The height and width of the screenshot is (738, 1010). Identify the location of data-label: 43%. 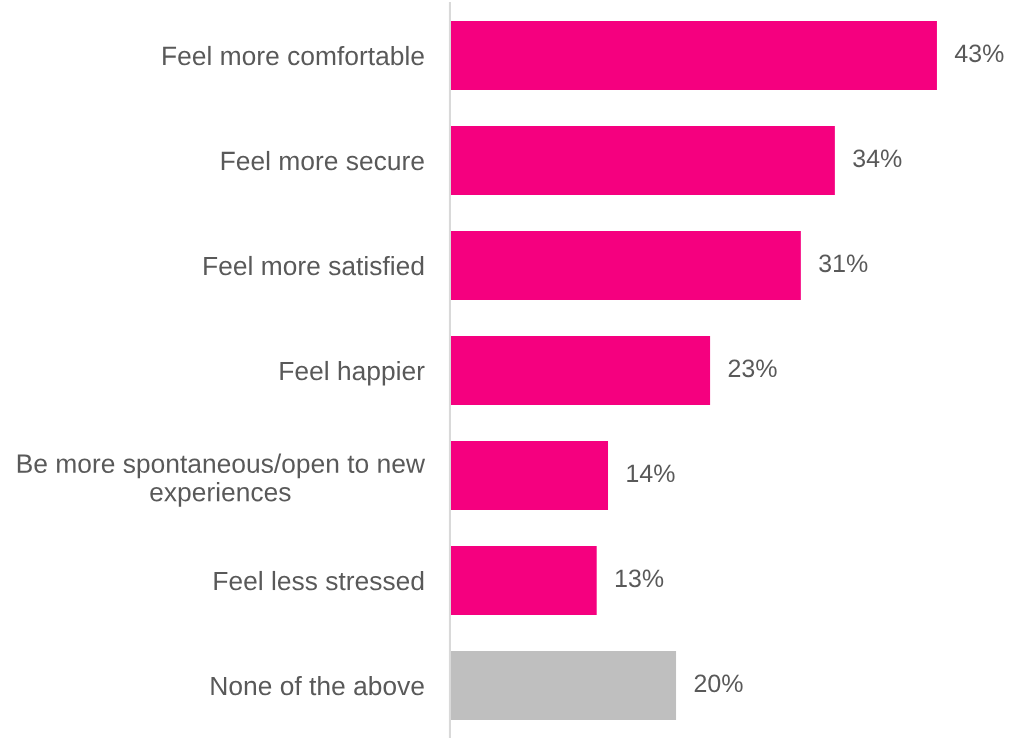
(979, 53).